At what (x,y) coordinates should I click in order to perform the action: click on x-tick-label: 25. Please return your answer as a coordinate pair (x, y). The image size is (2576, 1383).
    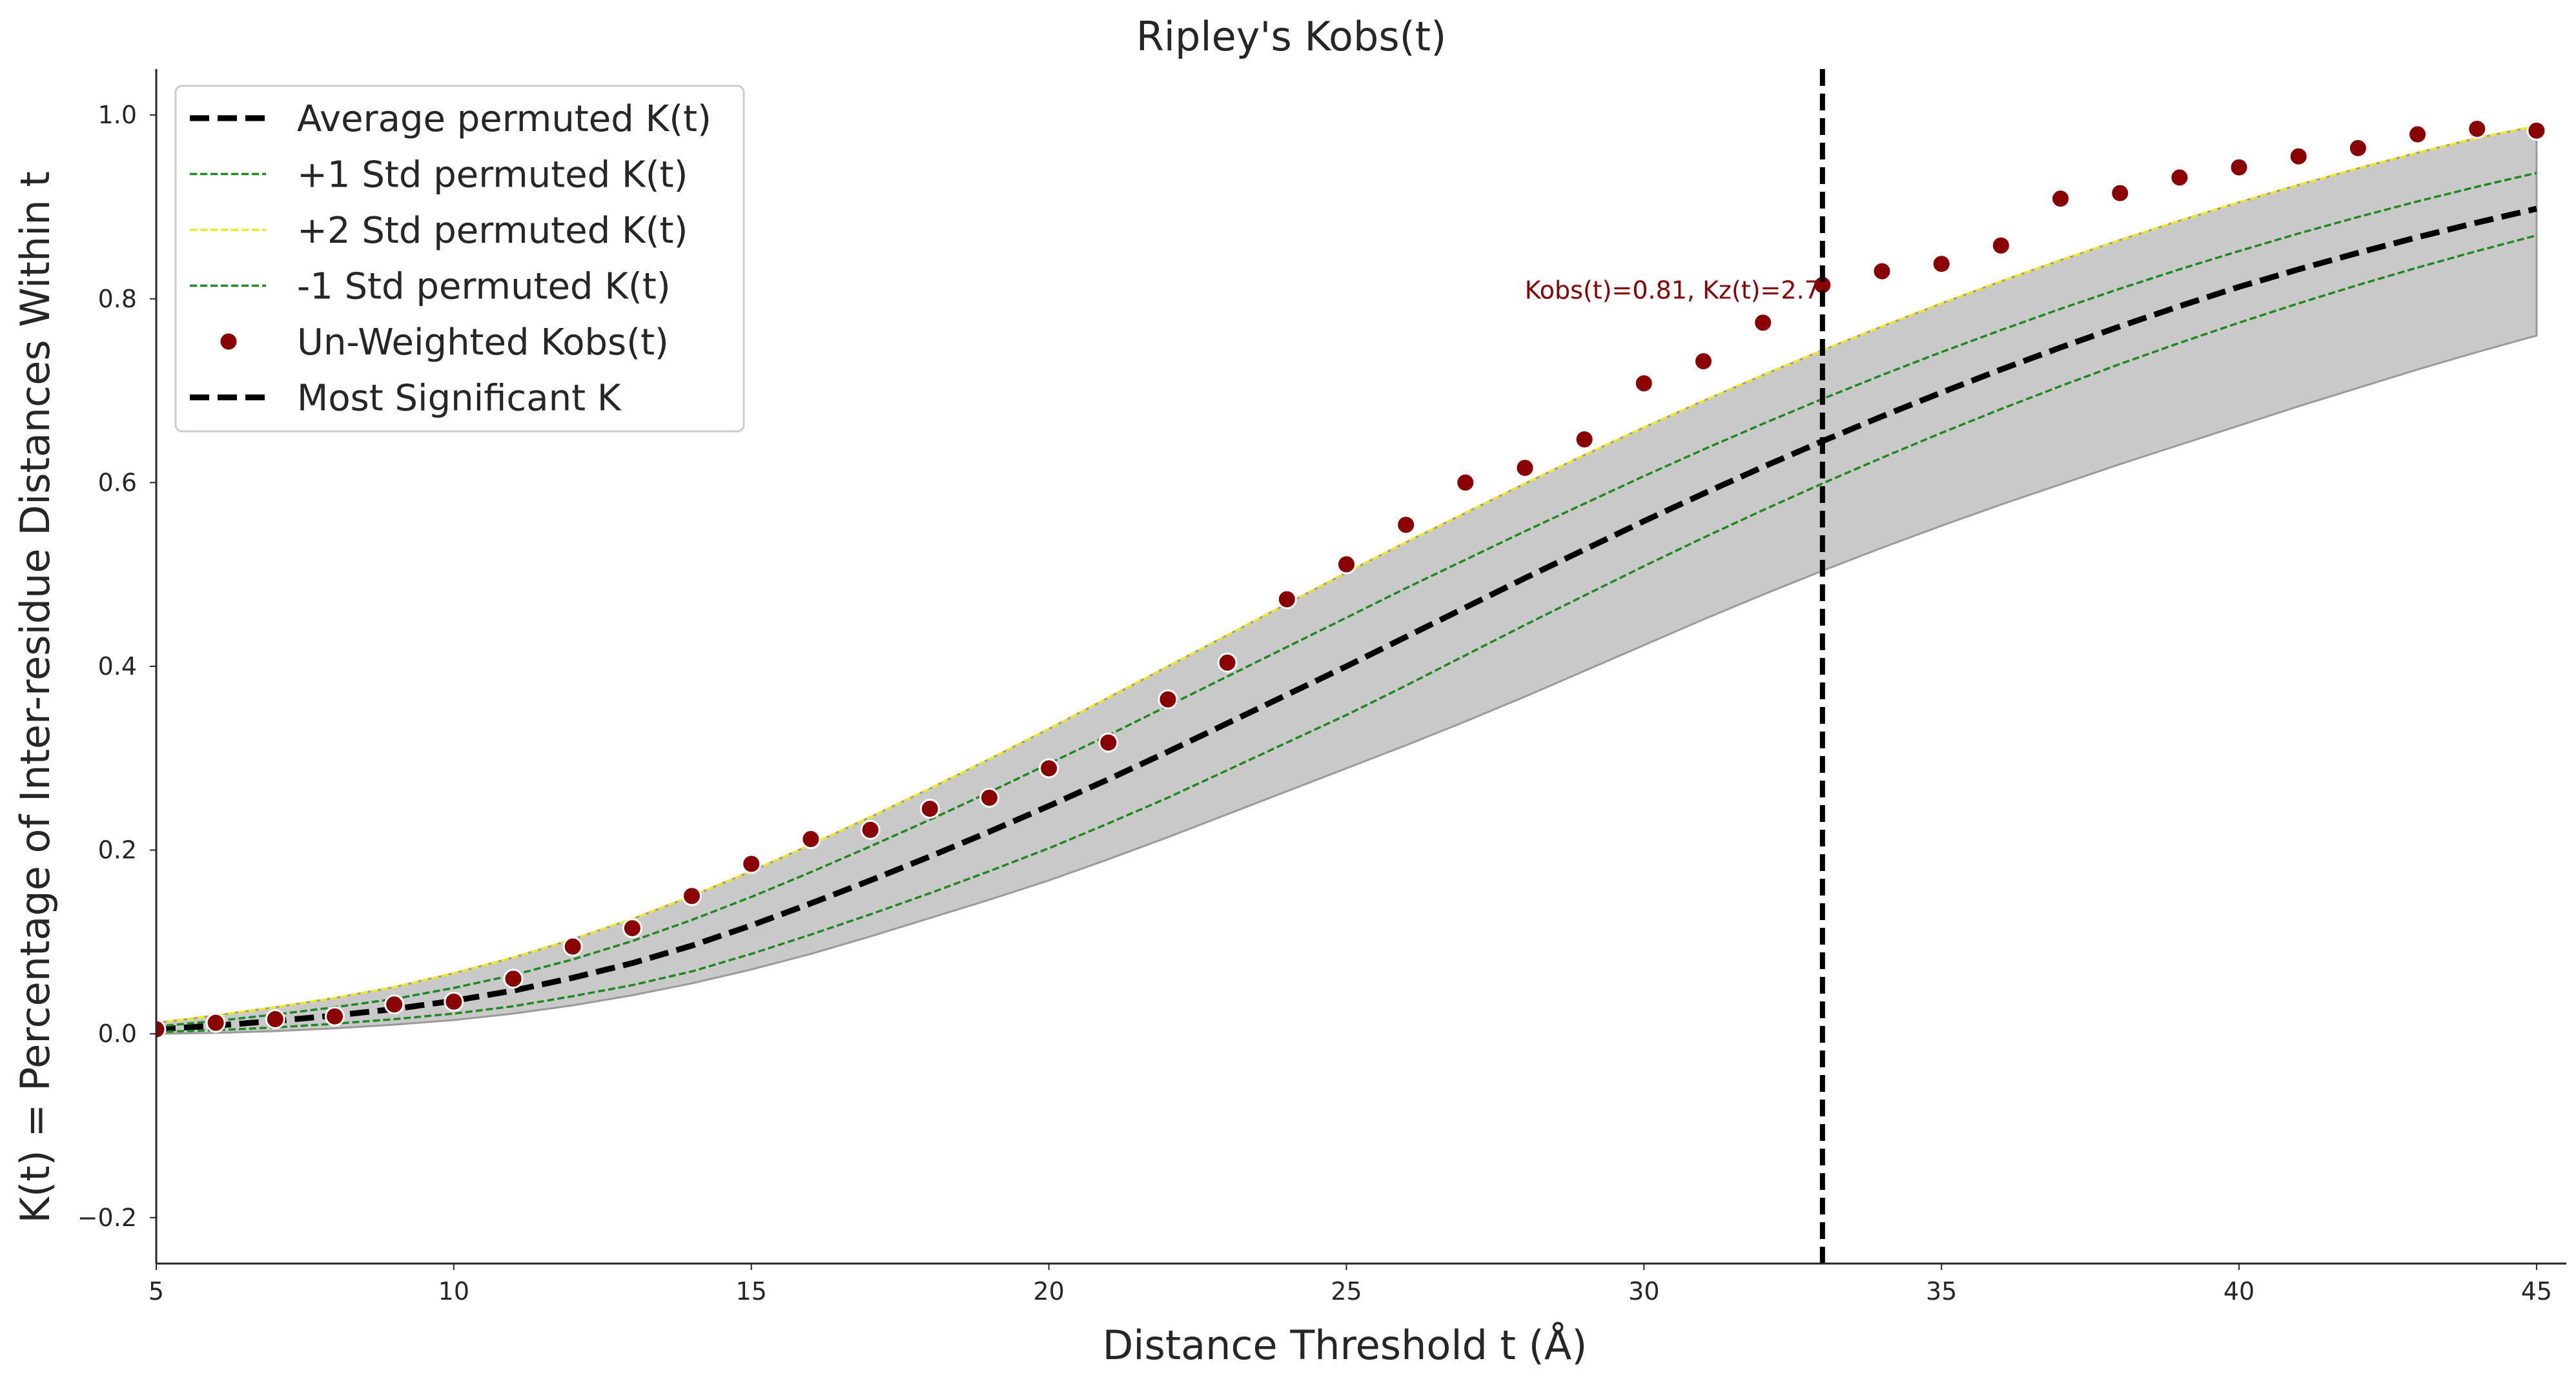
    Looking at the image, I should click on (1347, 1291).